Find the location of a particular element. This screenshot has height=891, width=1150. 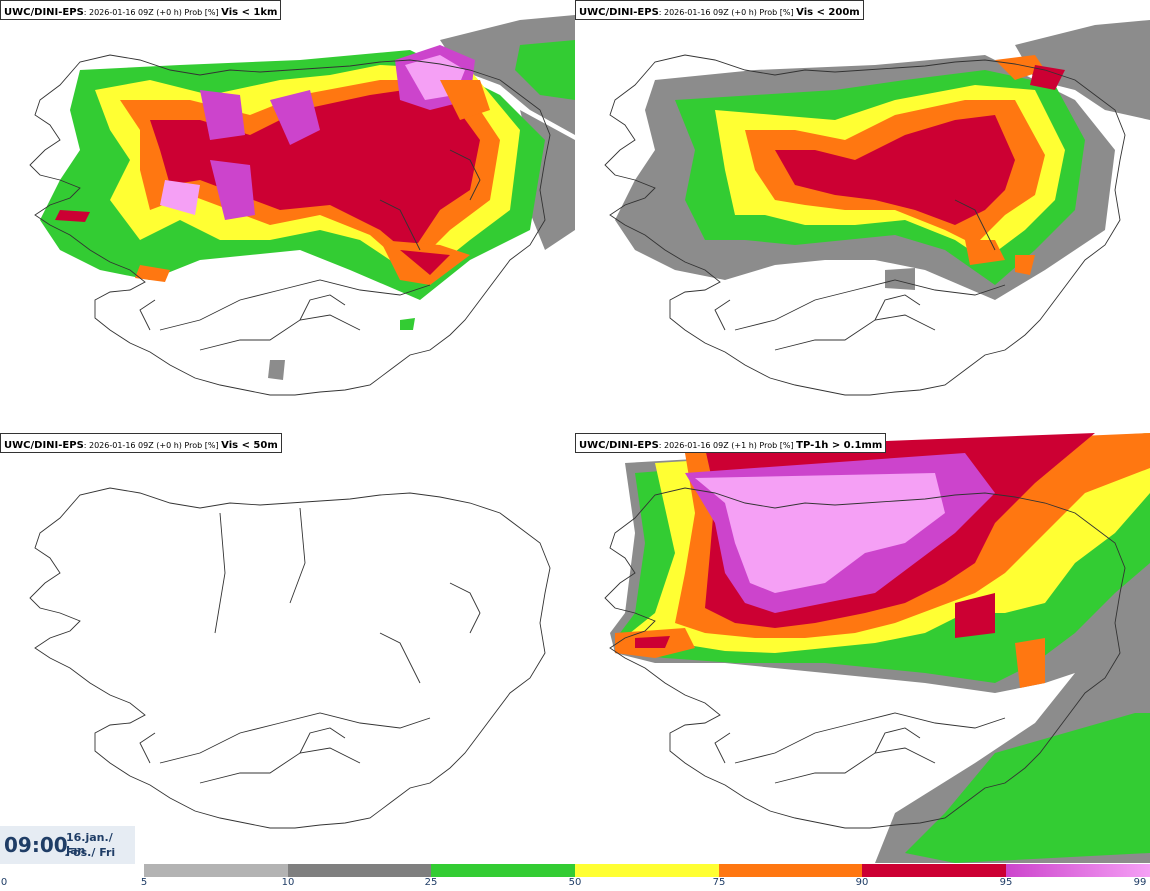

colorbar-tick: 0 is located at coordinates (4, 882).